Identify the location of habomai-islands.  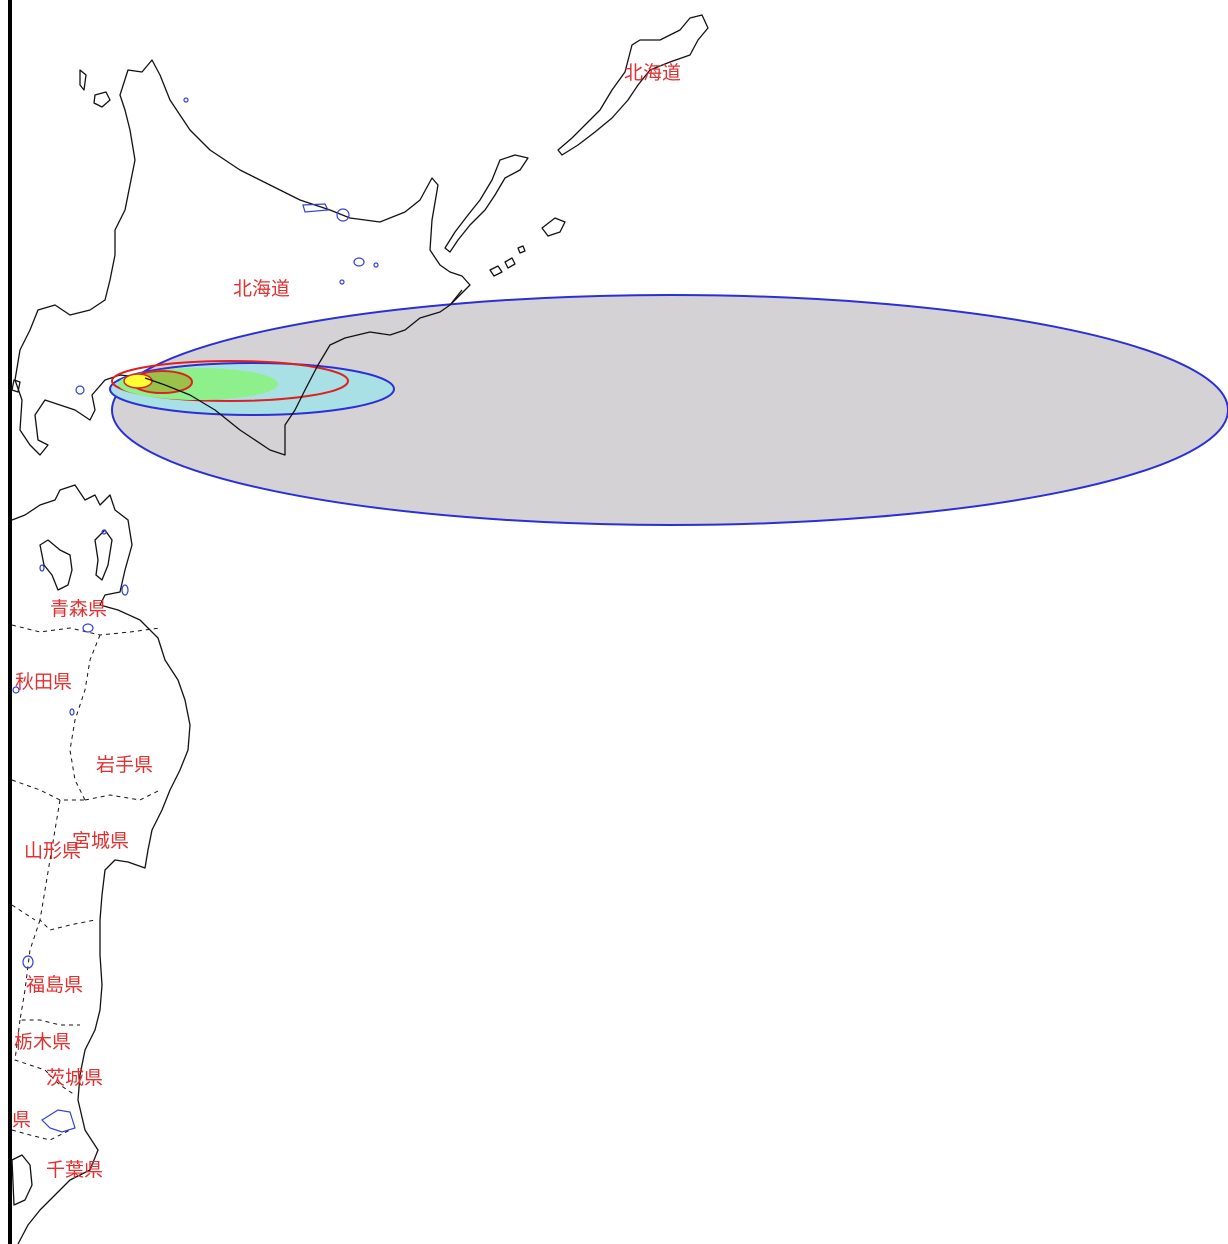
(507, 261).